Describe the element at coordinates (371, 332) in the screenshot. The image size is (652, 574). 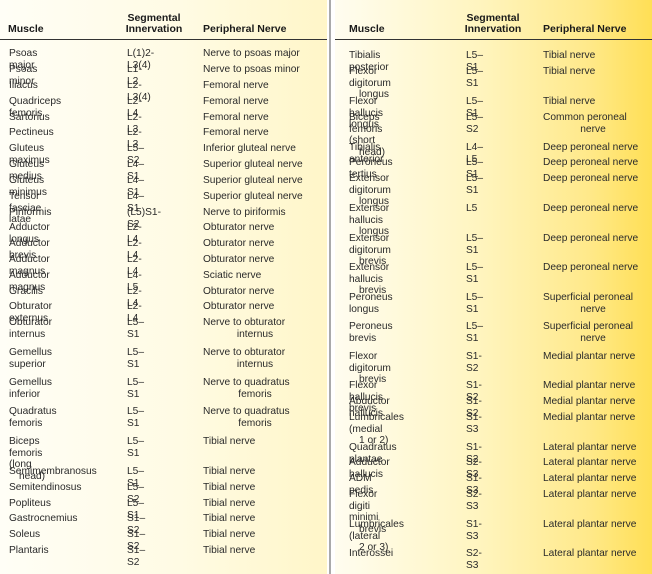
I see `muscle-cell: Peroneus brevis` at that location.